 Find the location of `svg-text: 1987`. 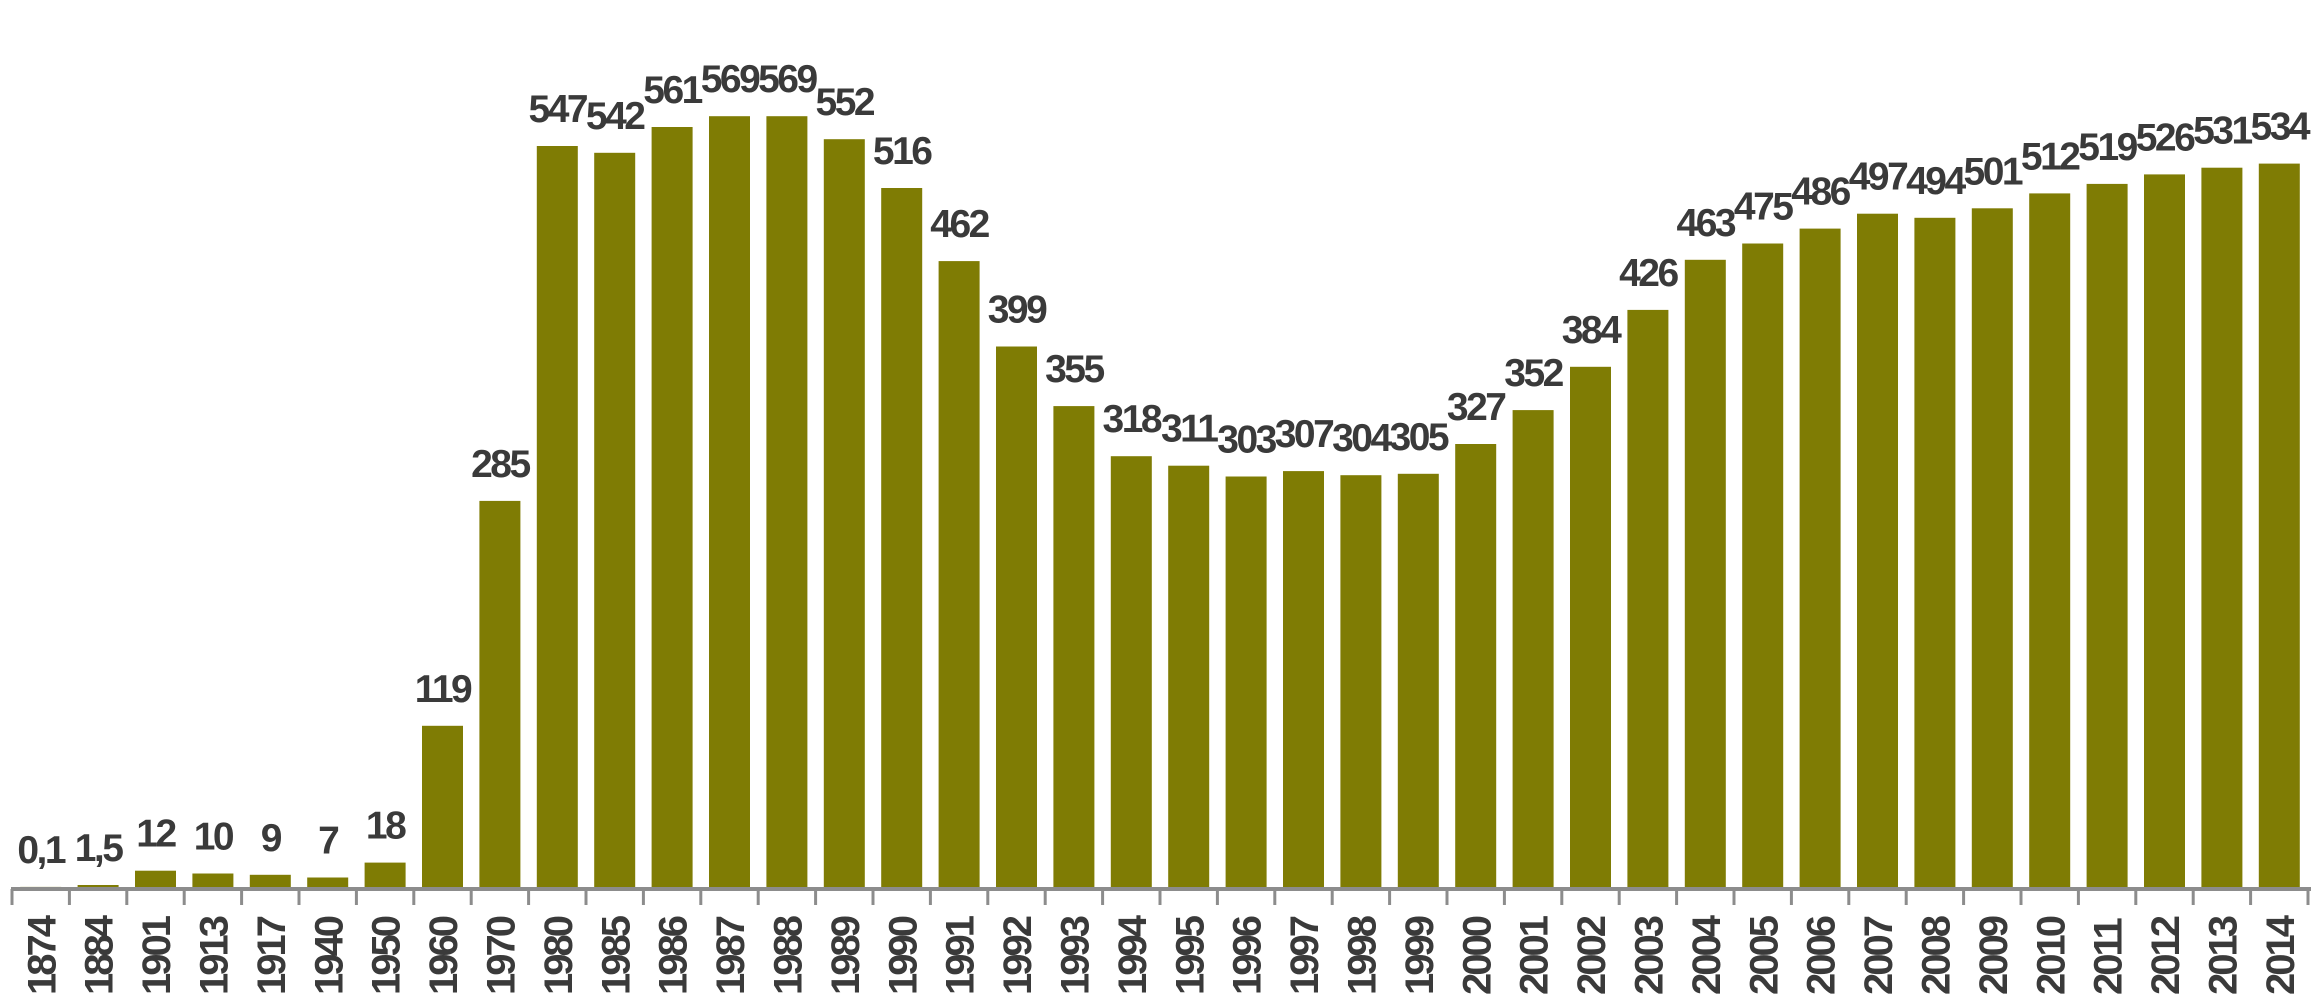

svg-text: 1987 is located at coordinates (731, 955).